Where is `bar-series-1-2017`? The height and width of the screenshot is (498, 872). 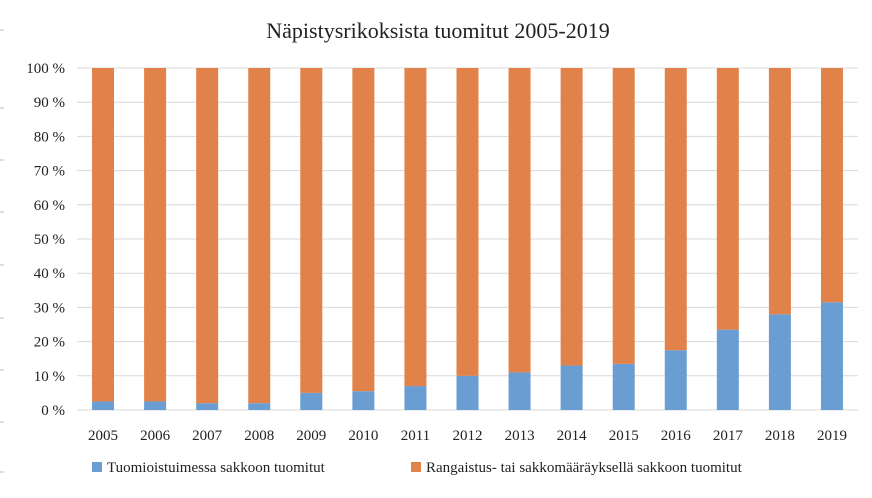 bar-series-1-2017 is located at coordinates (727, 369).